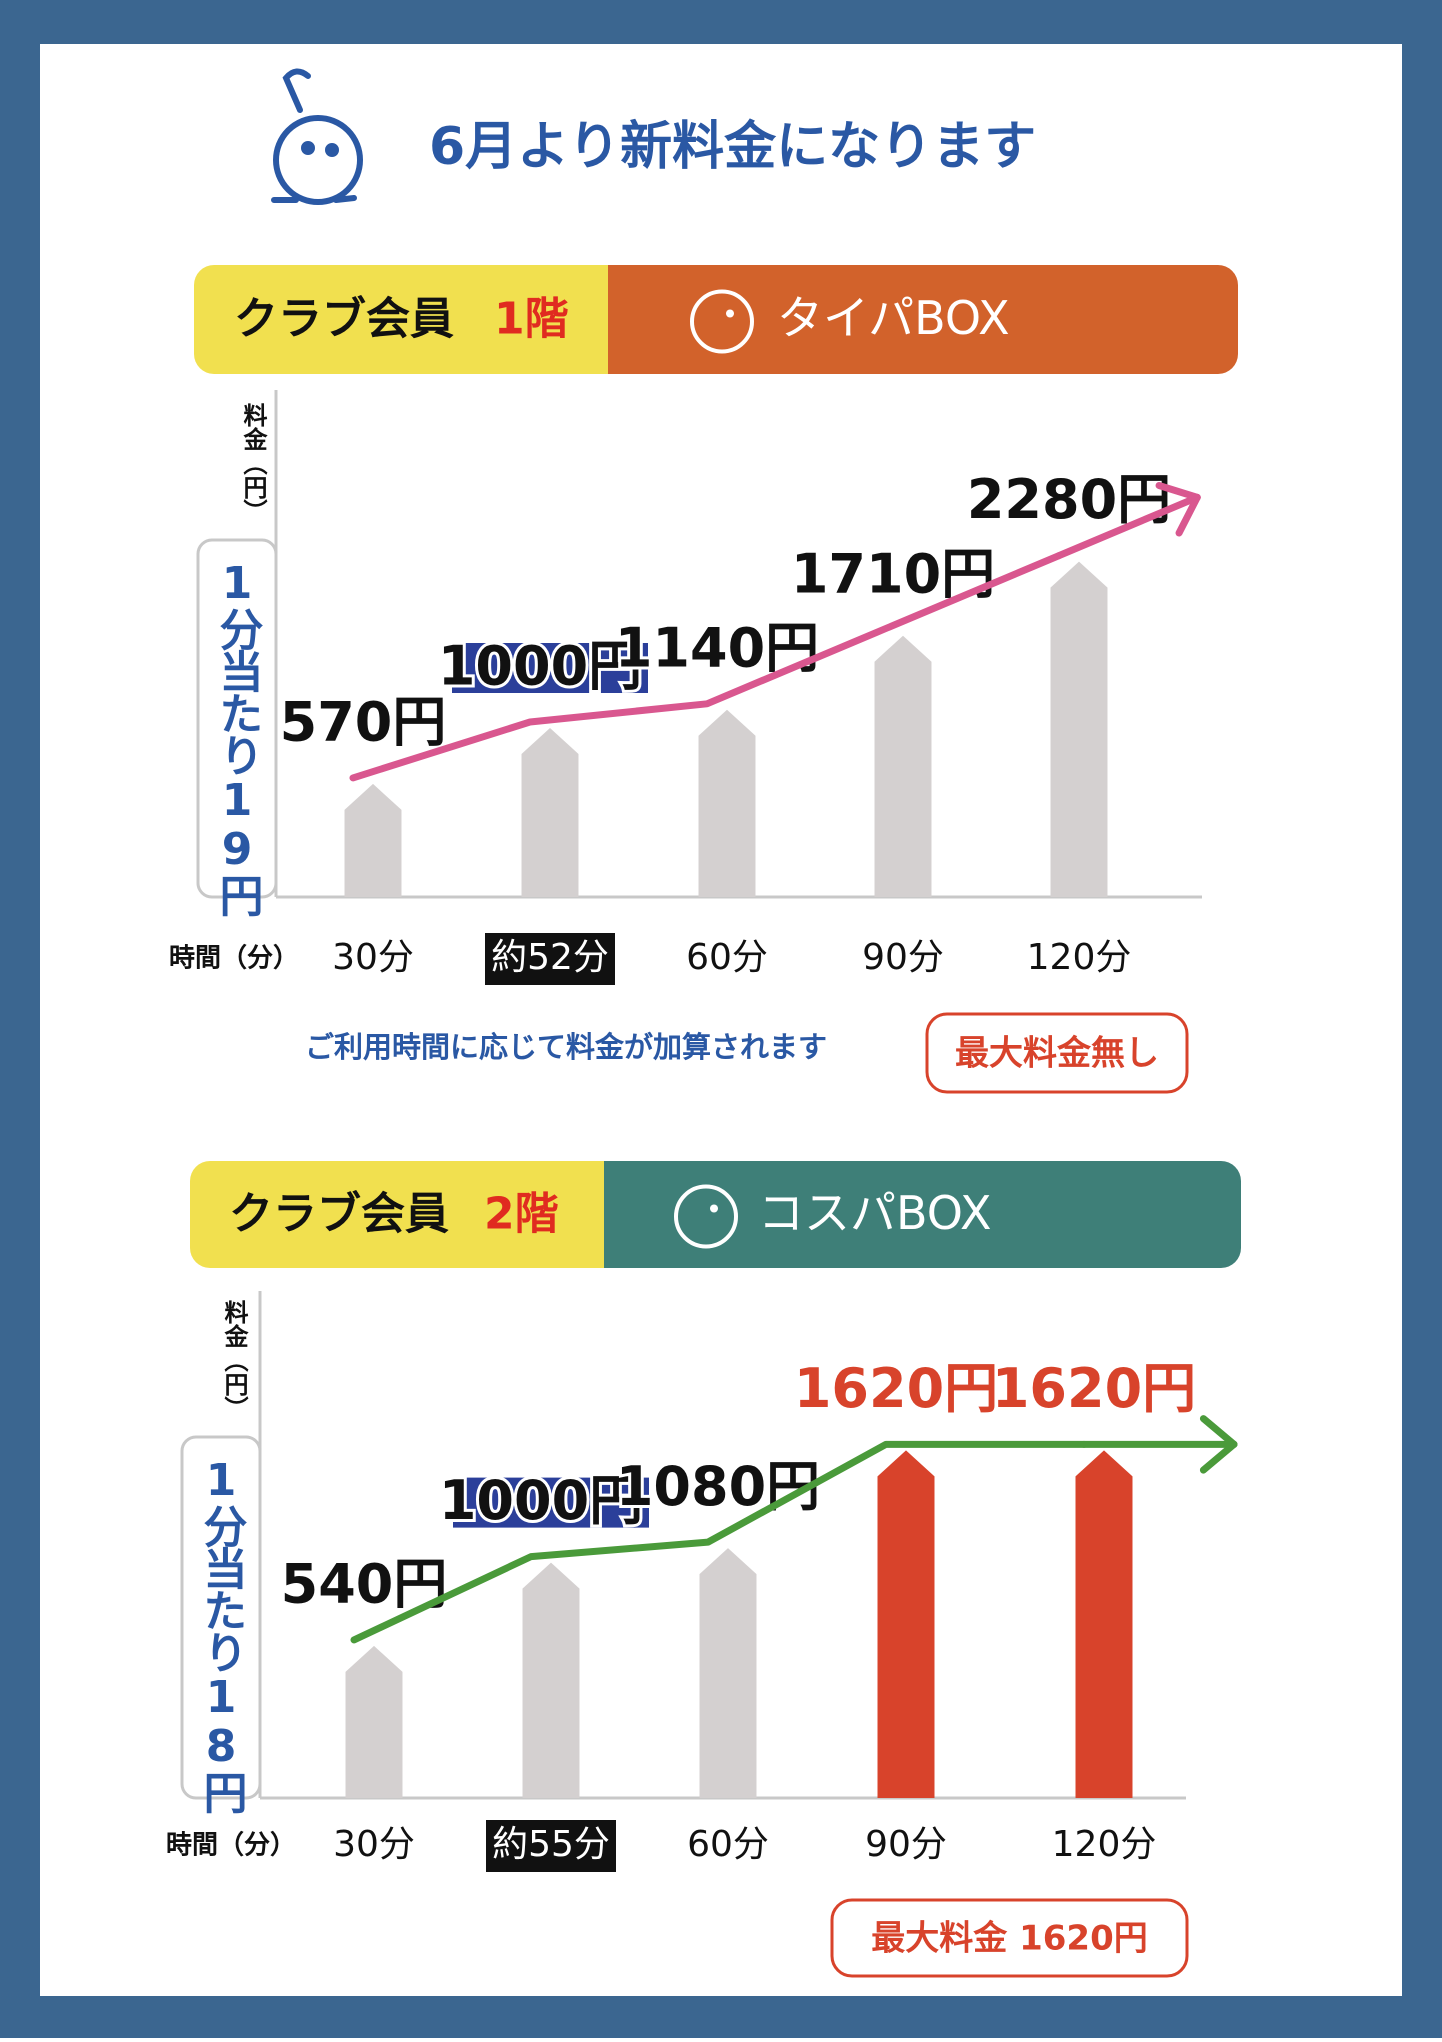 The width and height of the screenshot is (1442, 2042). I want to click on trend-extension, so click(1128, 526).